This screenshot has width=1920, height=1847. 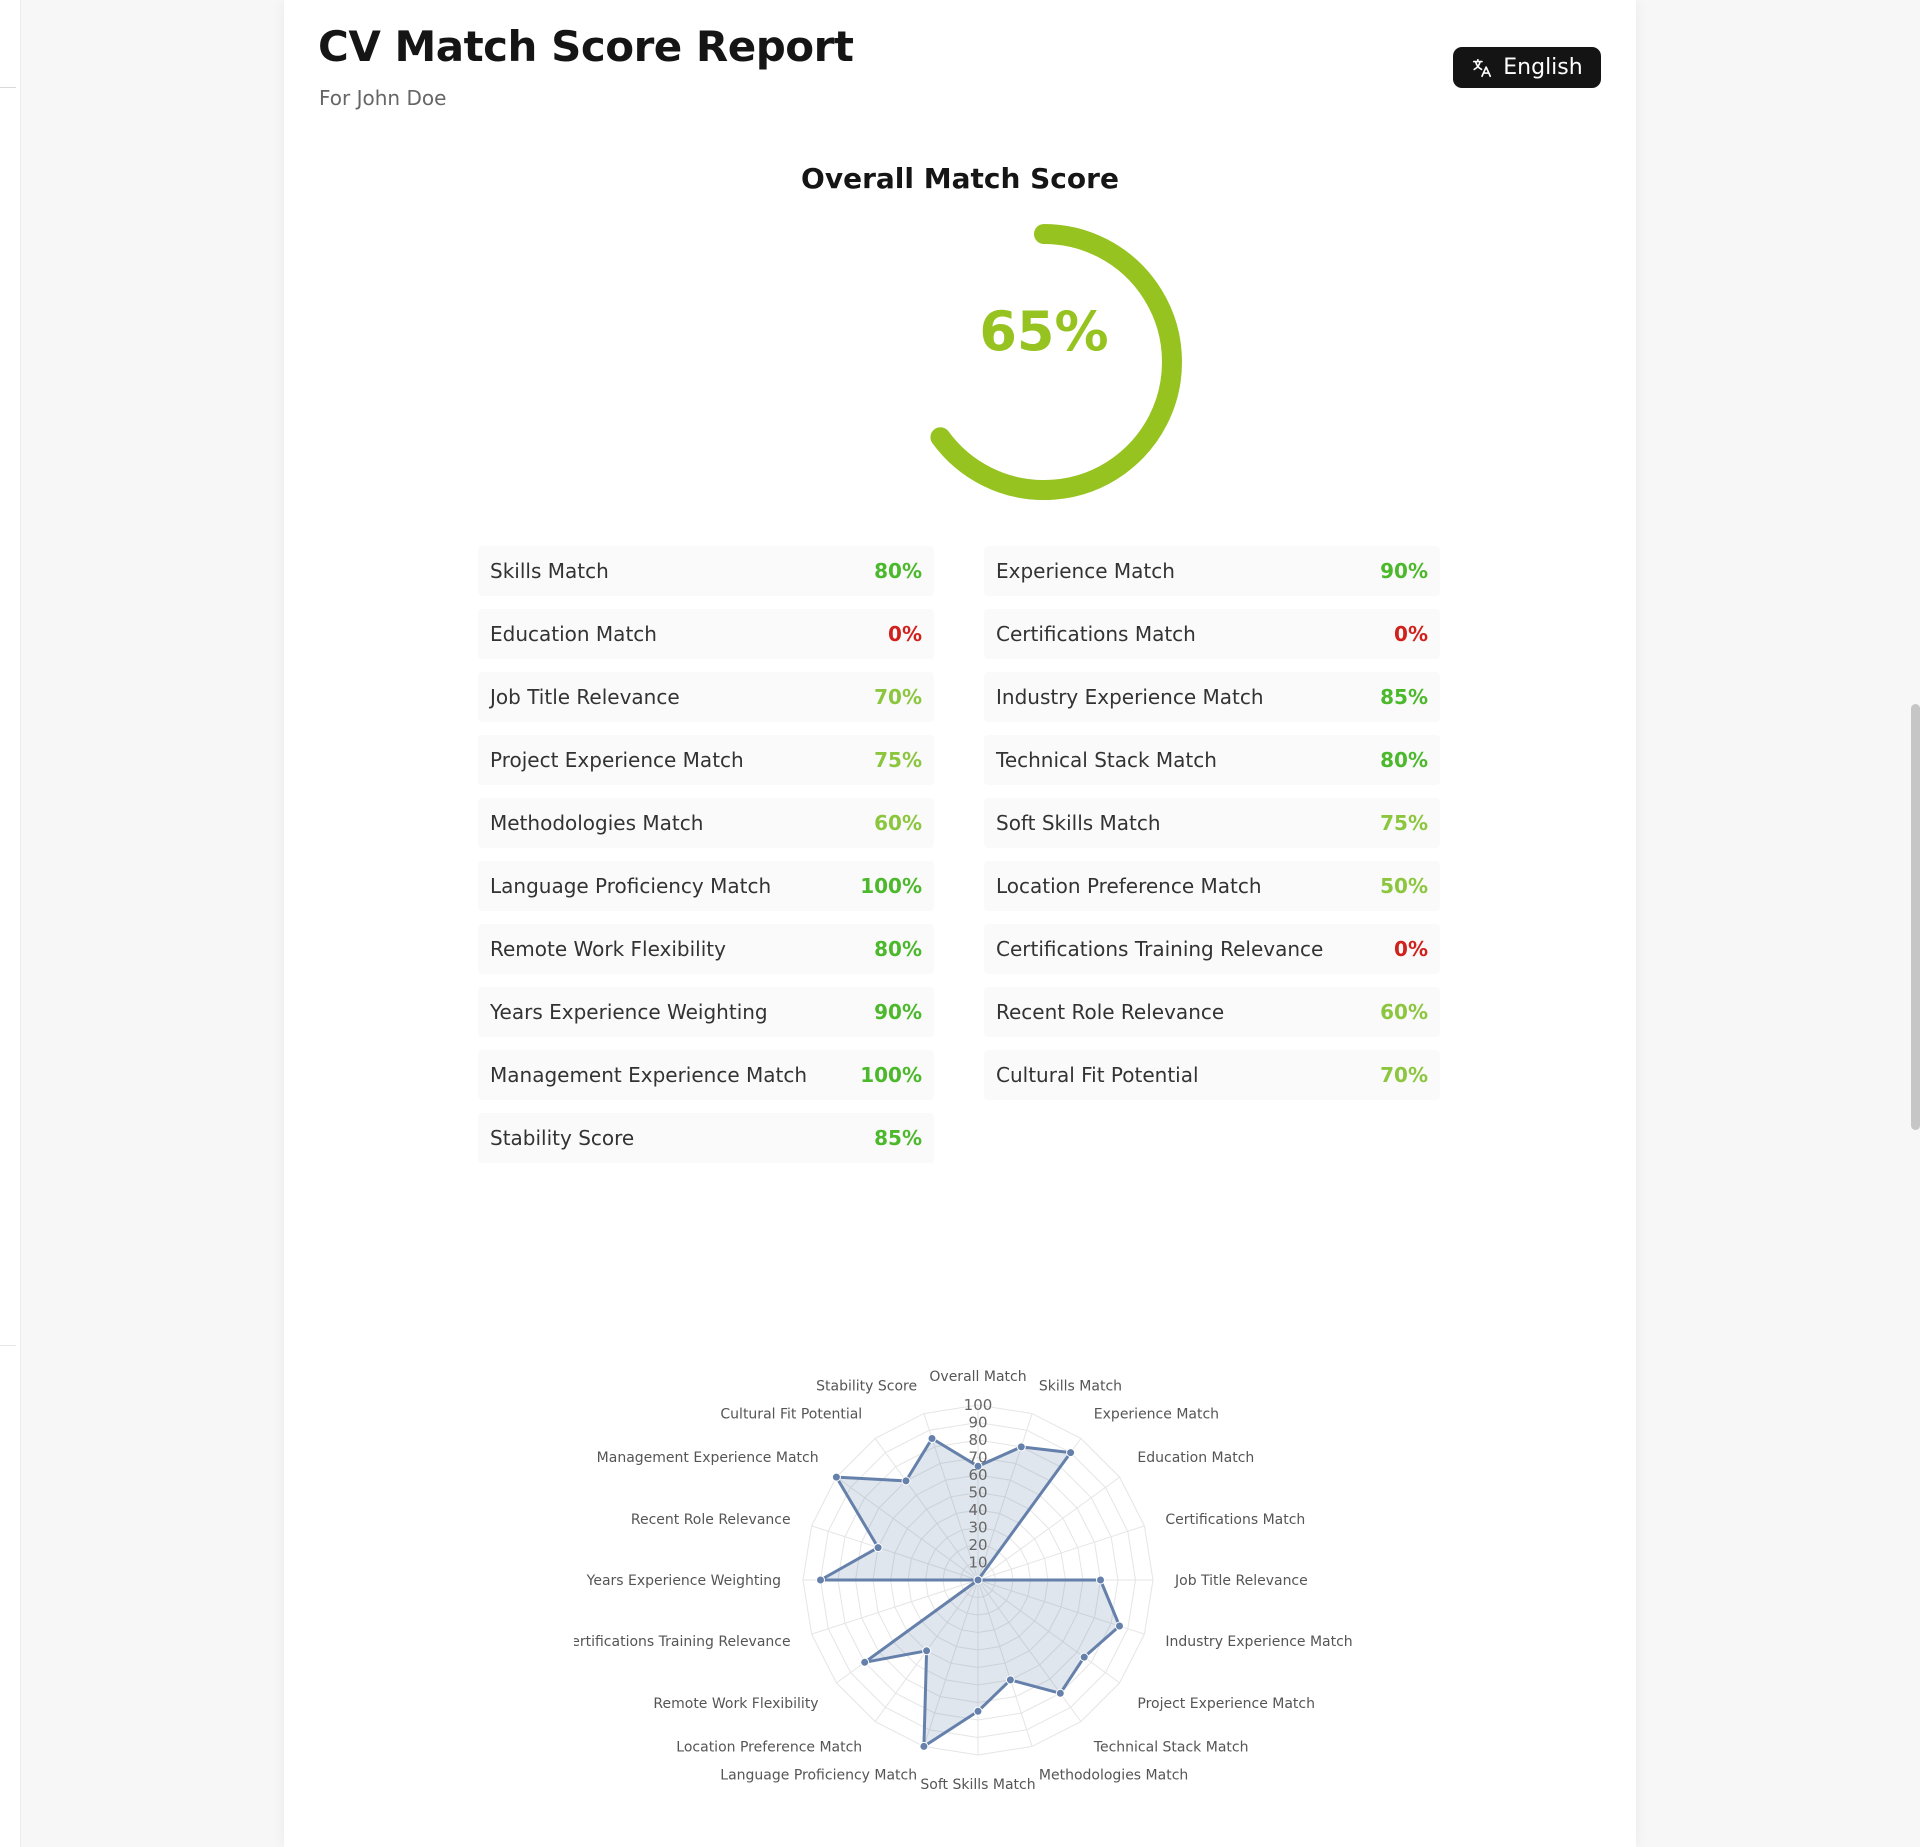 I want to click on metric-row-skills-match: Skills Match 80%, so click(x=706, y=571).